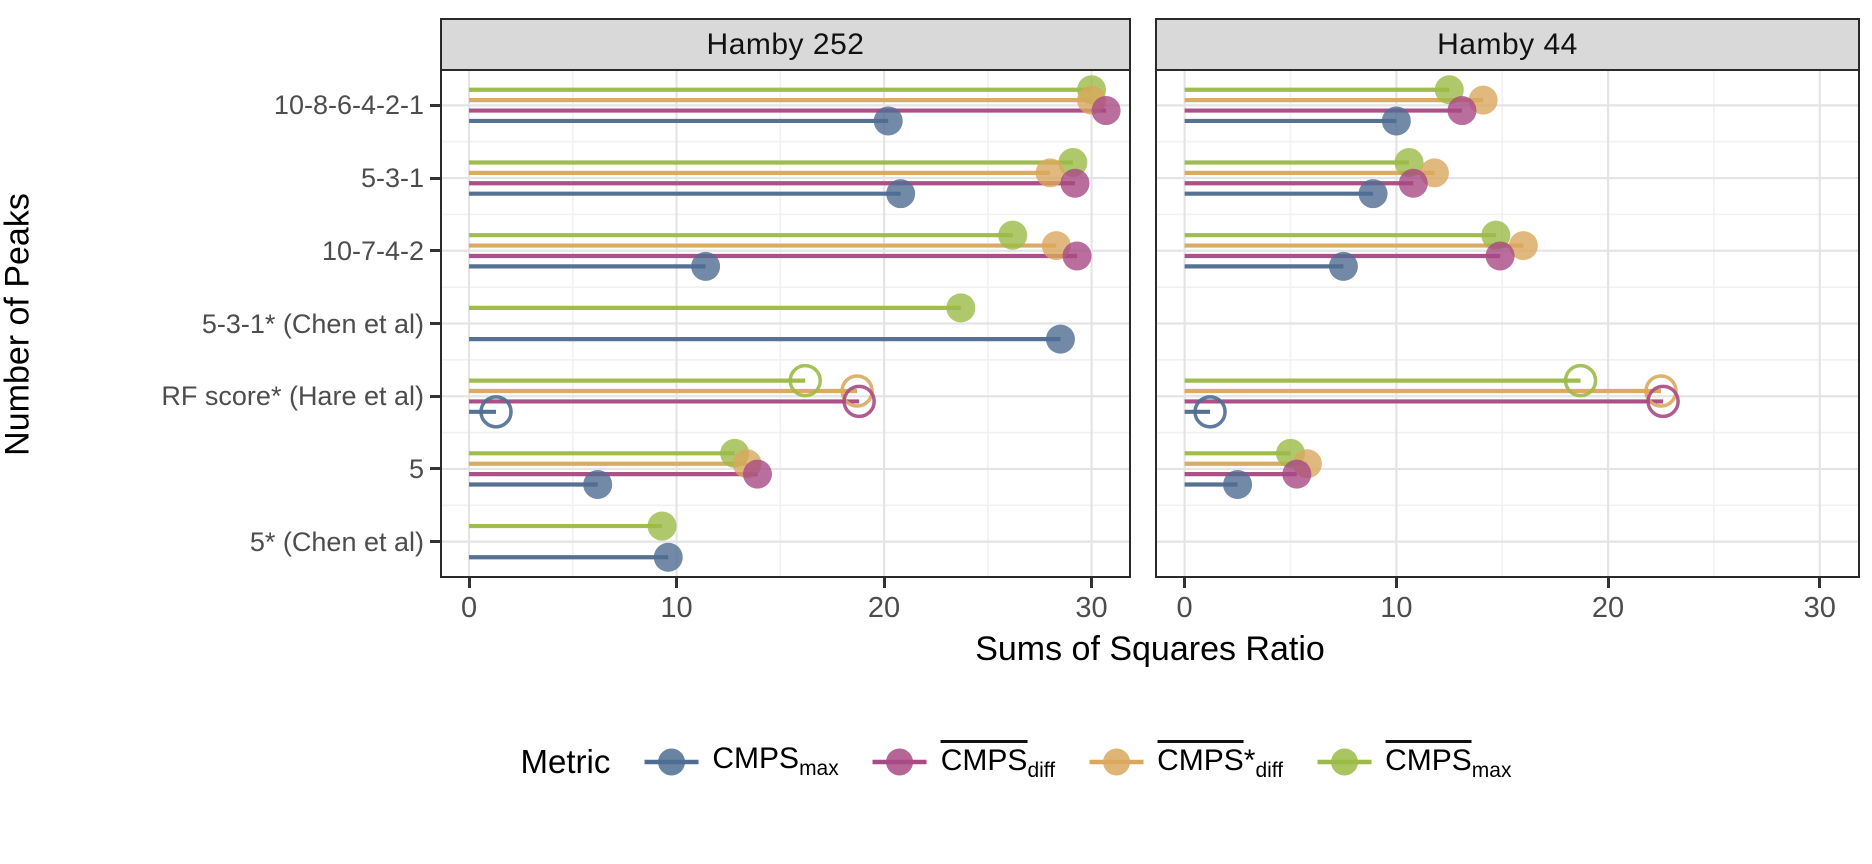 Image resolution: width=1872 pixels, height=864 pixels. Describe the element at coordinates (312, 323) in the screenshot. I see `y-category-label: 5-3-1* (Chen et al)` at that location.